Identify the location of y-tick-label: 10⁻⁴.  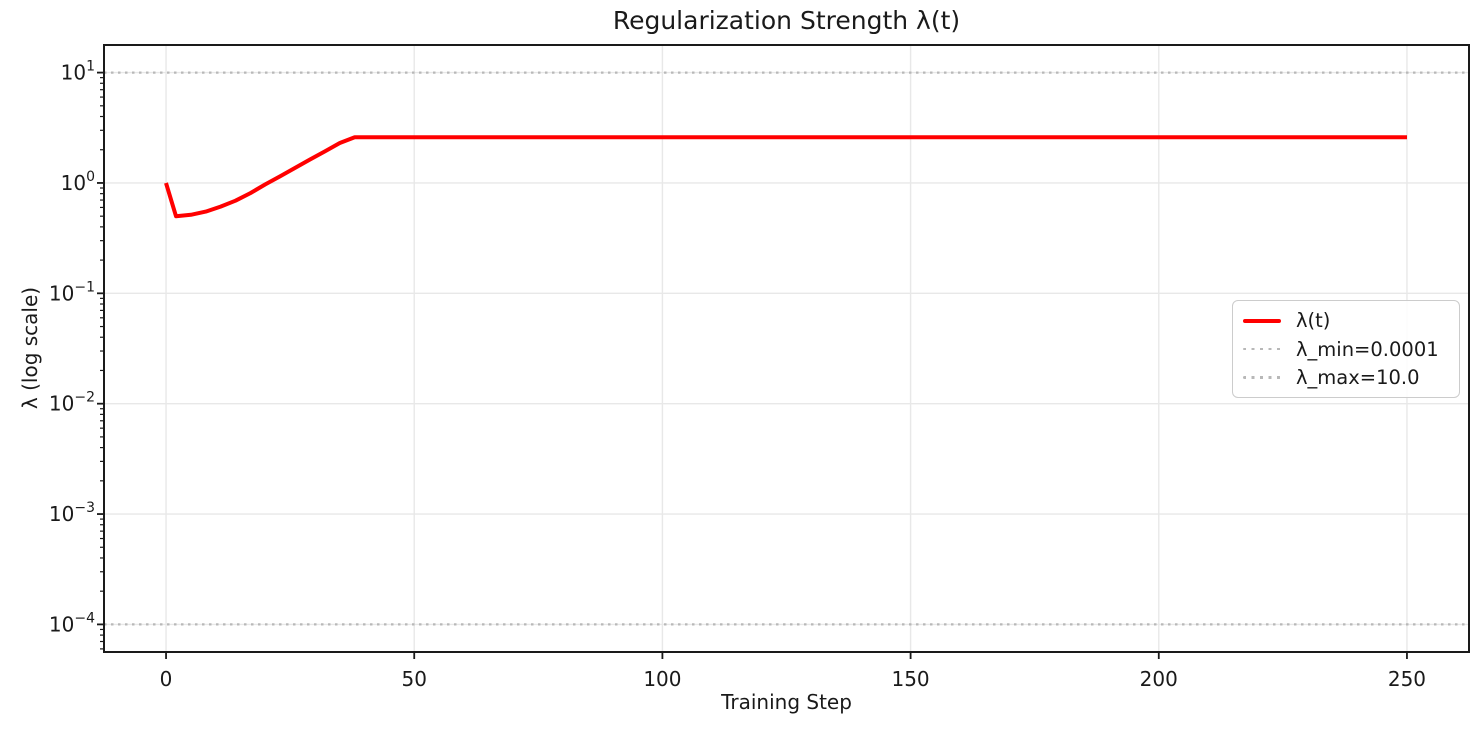
(72, 623).